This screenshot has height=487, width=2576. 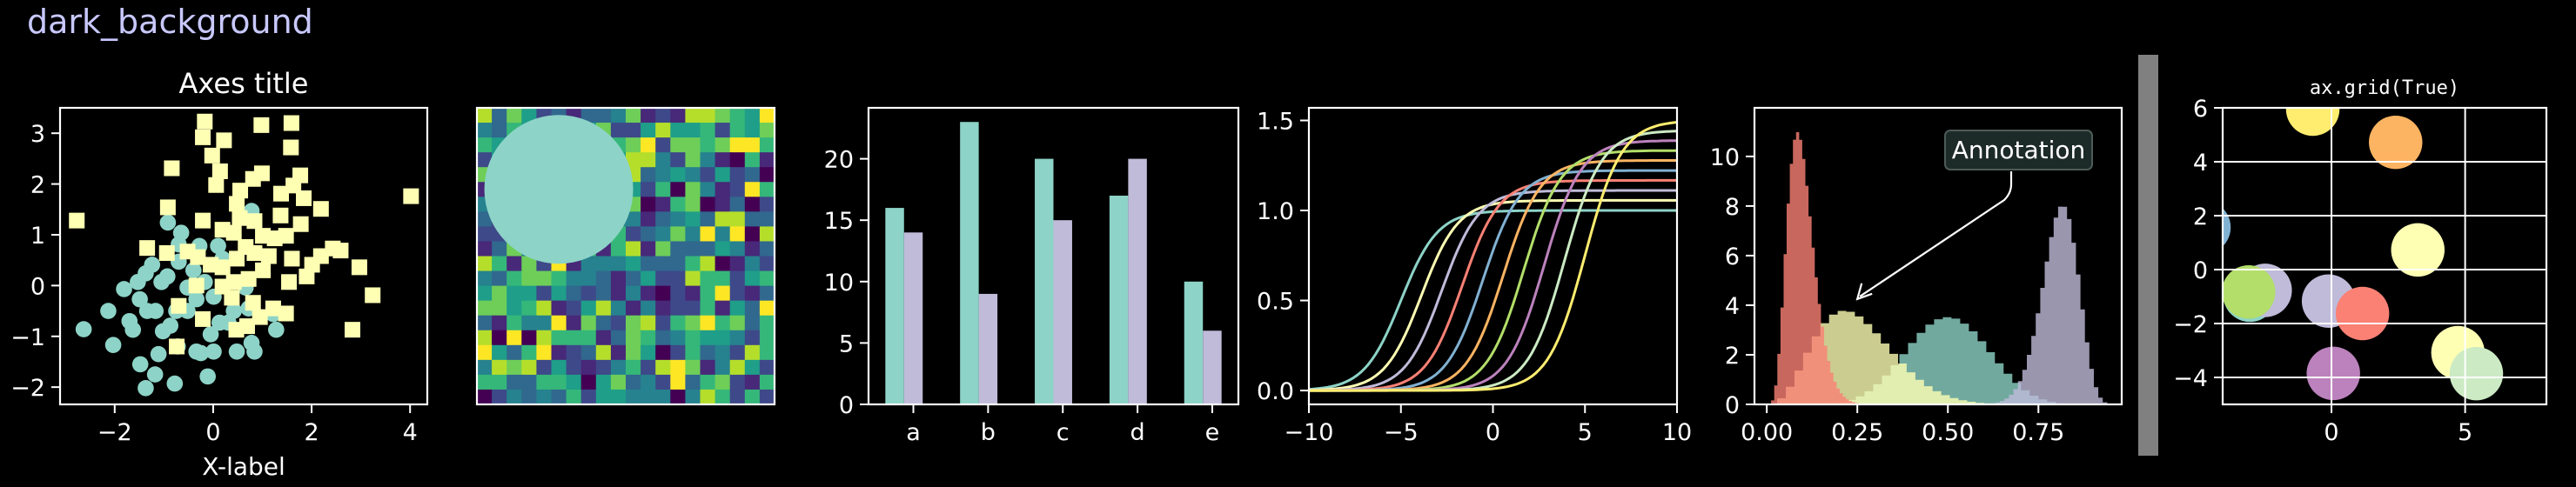 What do you see at coordinates (1275, 302) in the screenshot?
I see `y-tick-label: 0.5` at bounding box center [1275, 302].